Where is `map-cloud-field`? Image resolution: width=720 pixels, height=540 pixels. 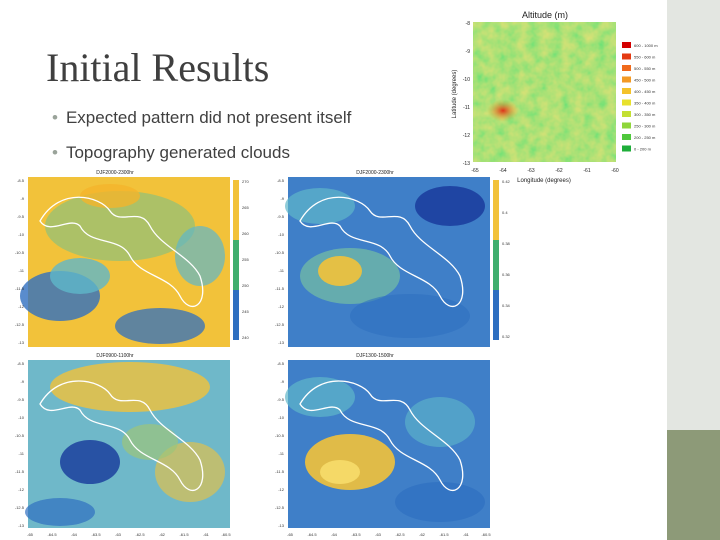 map-cloud-field is located at coordinates (122, 264).